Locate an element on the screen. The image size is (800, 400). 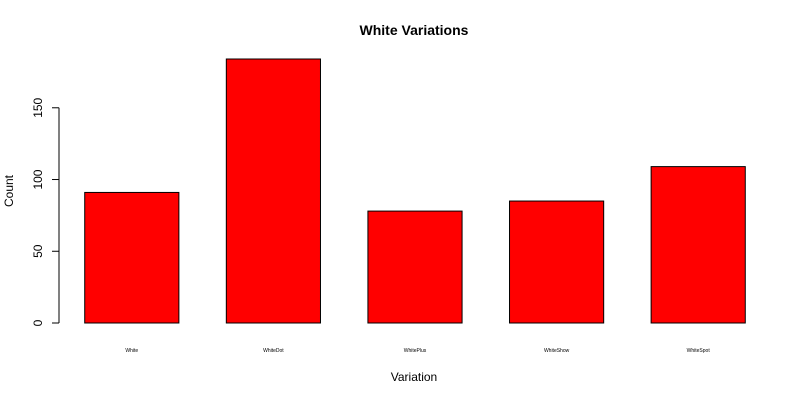
x-tick-label: WhiteShow is located at coordinates (557, 351).